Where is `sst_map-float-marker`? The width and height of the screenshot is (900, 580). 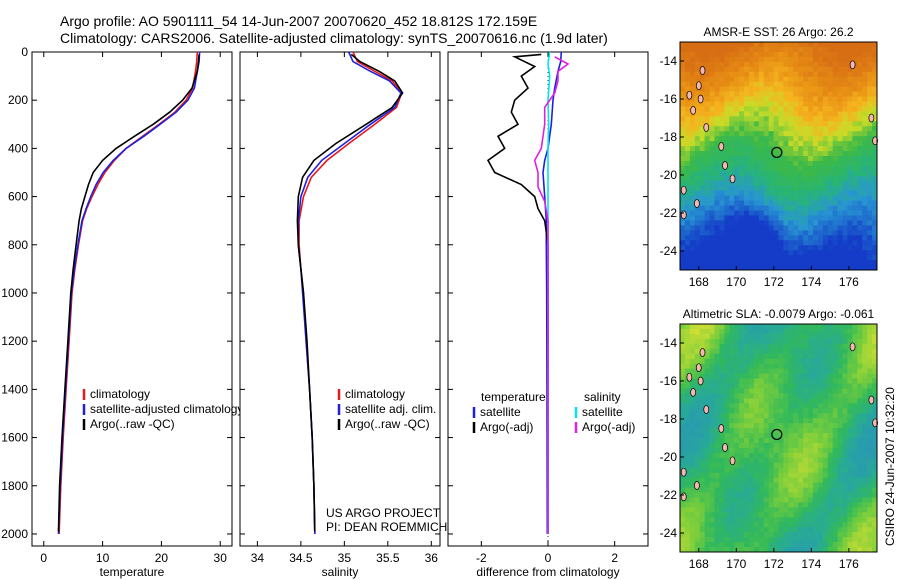
sst_map-float-marker is located at coordinates (777, 152).